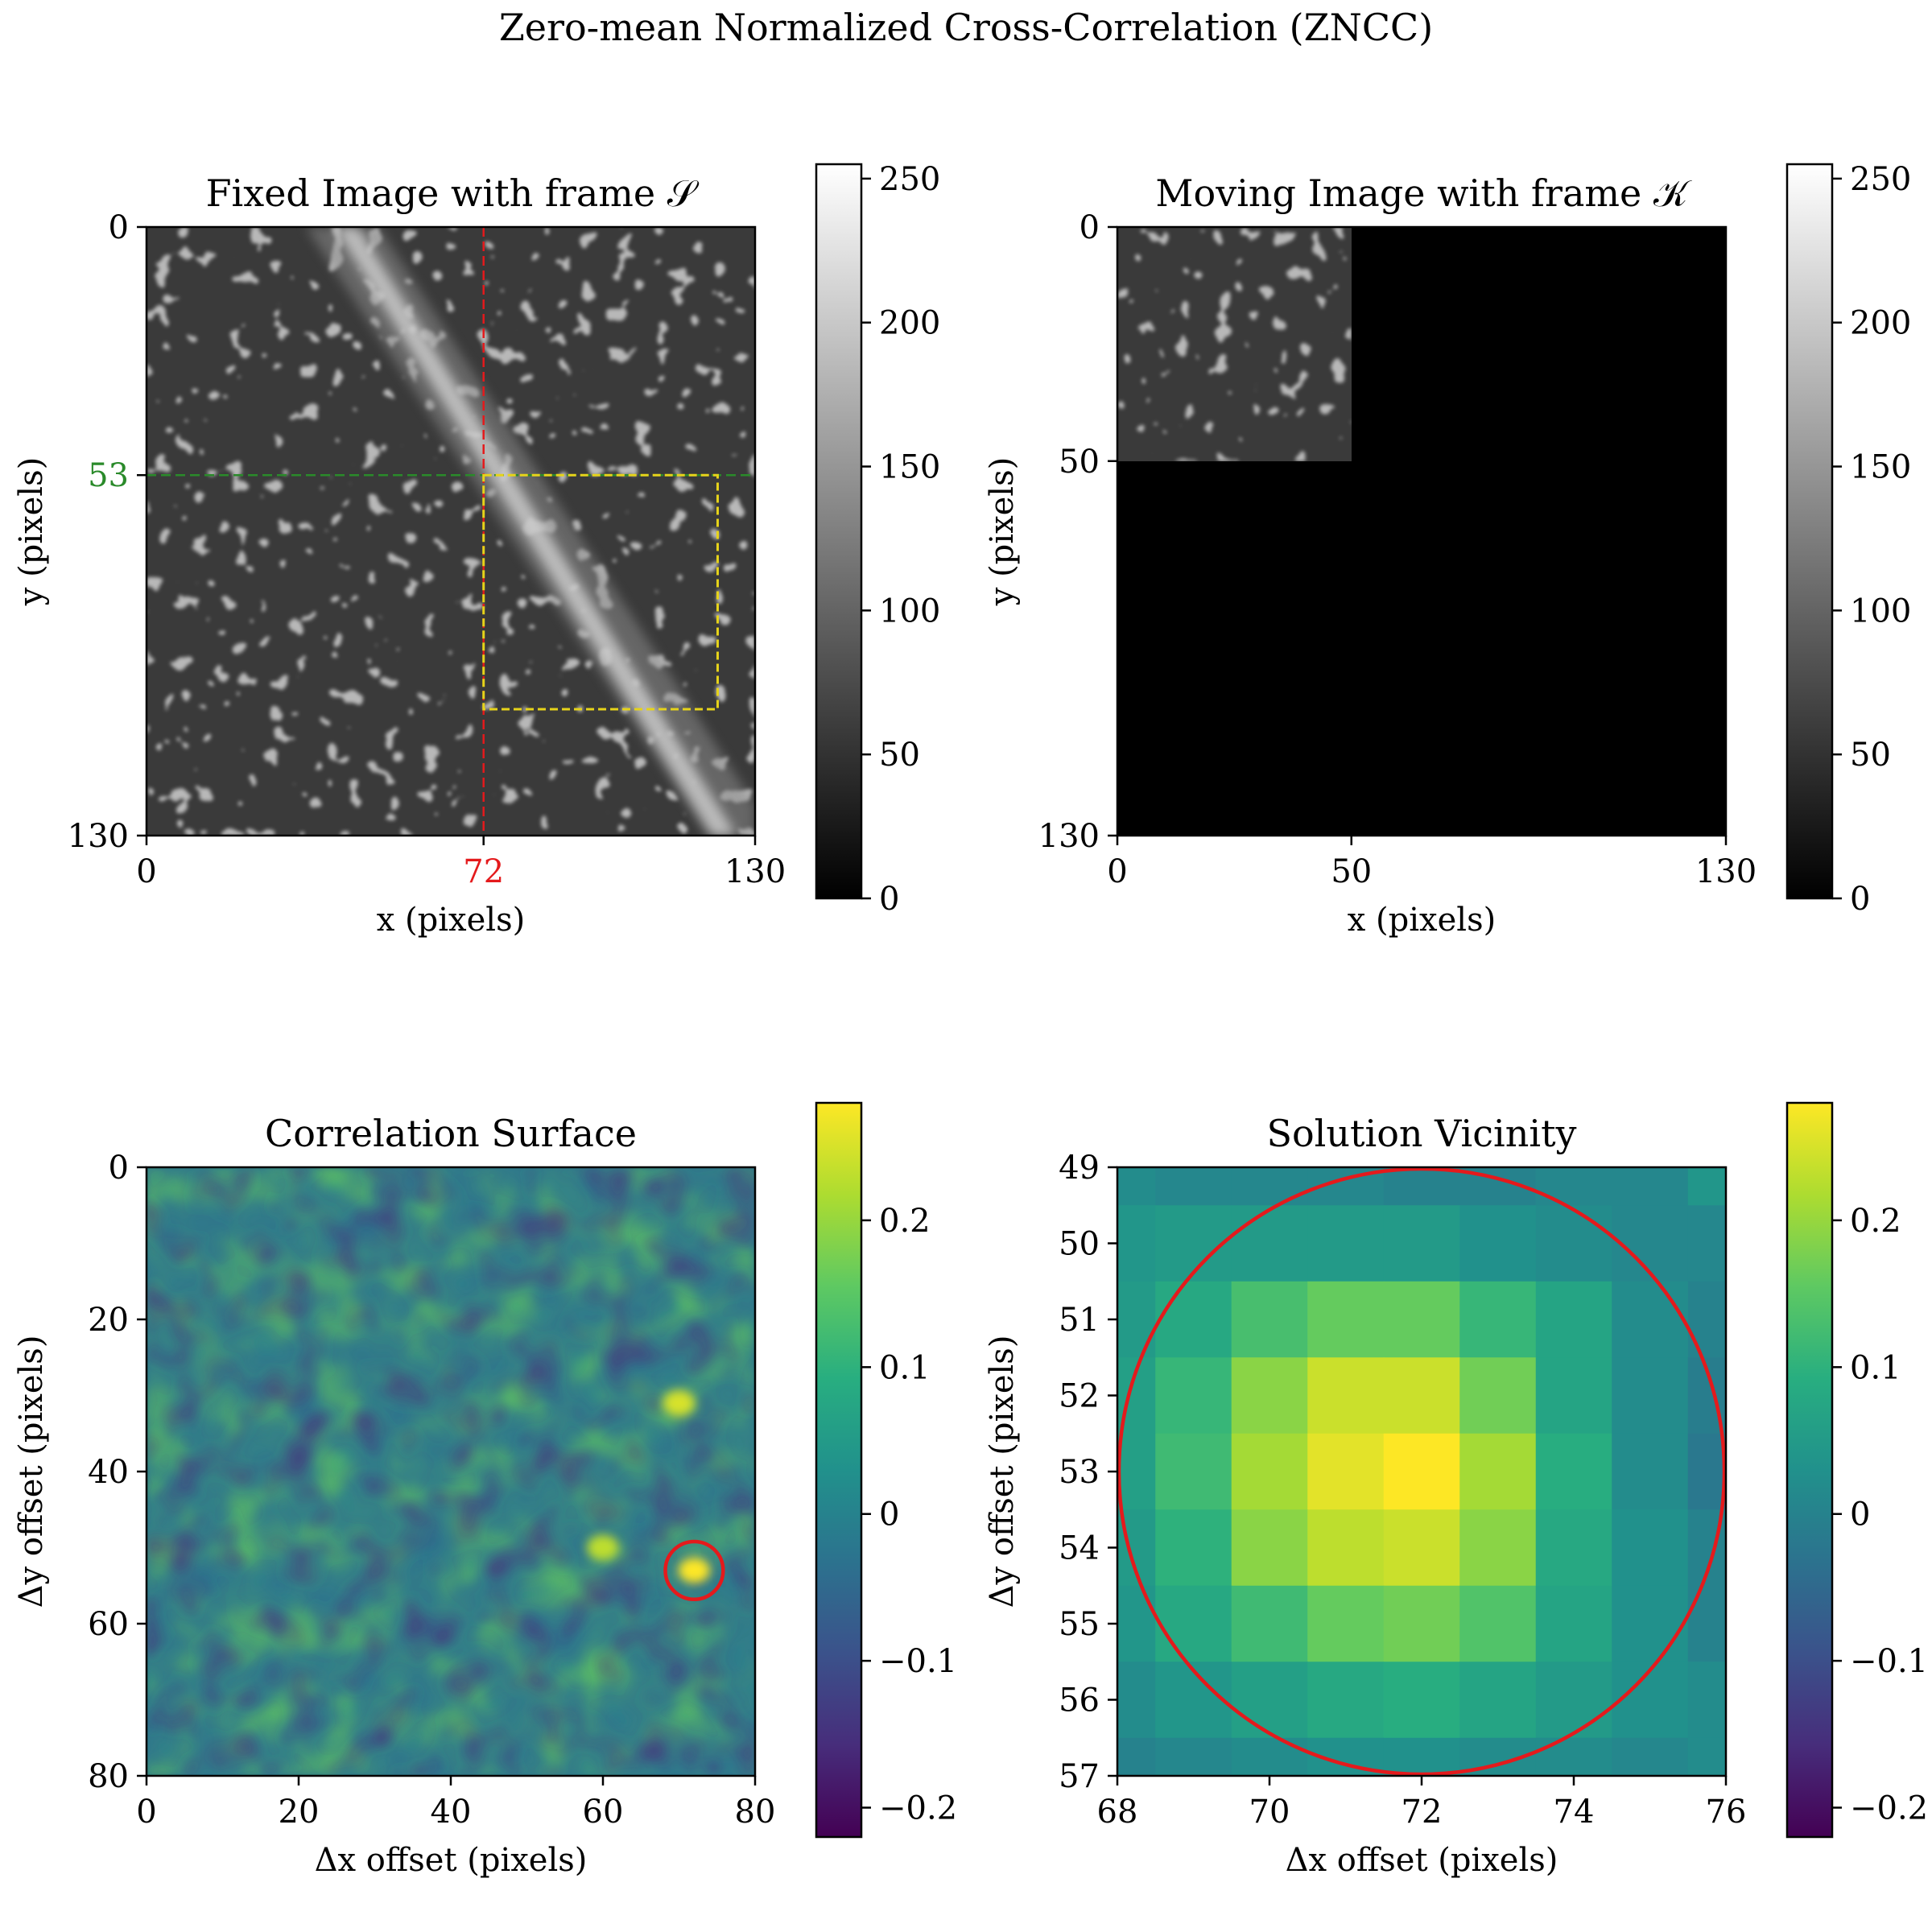 Image resolution: width=1932 pixels, height=1932 pixels. What do you see at coordinates (119, 1168) in the screenshot?
I see `y-tick-label: 0` at bounding box center [119, 1168].